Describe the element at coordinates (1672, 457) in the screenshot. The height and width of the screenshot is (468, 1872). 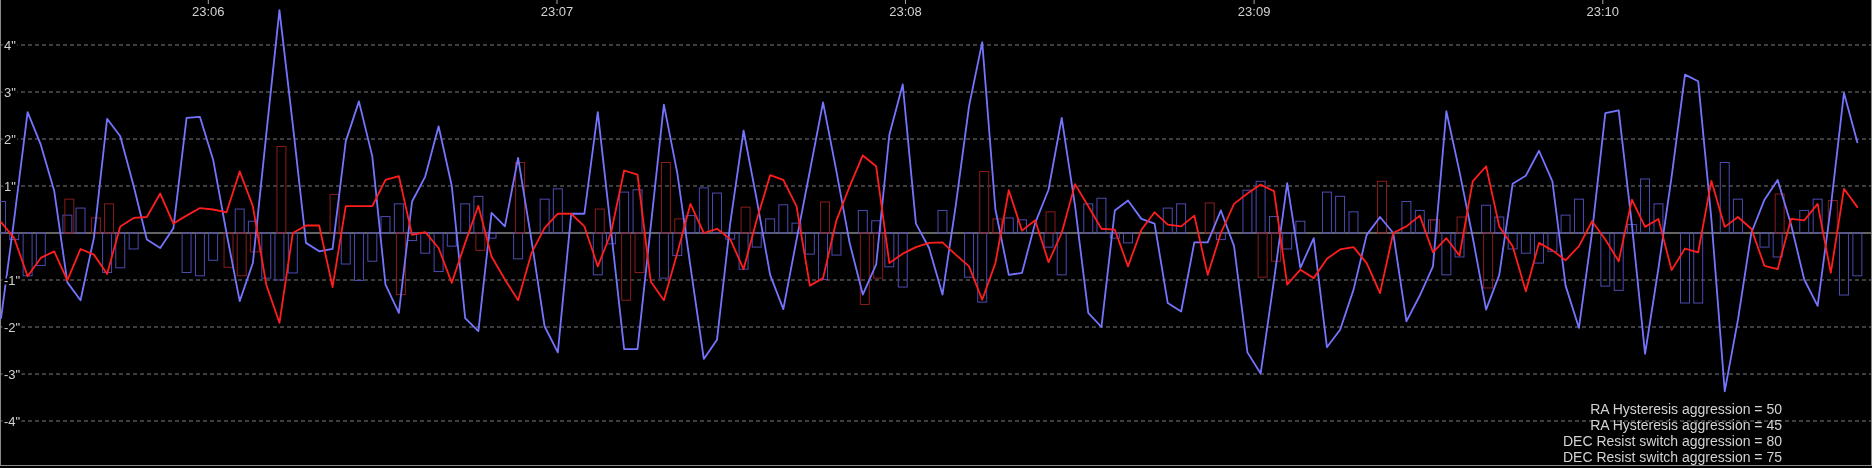
I see `annotation: DEC Resist switch aggression = 75` at that location.